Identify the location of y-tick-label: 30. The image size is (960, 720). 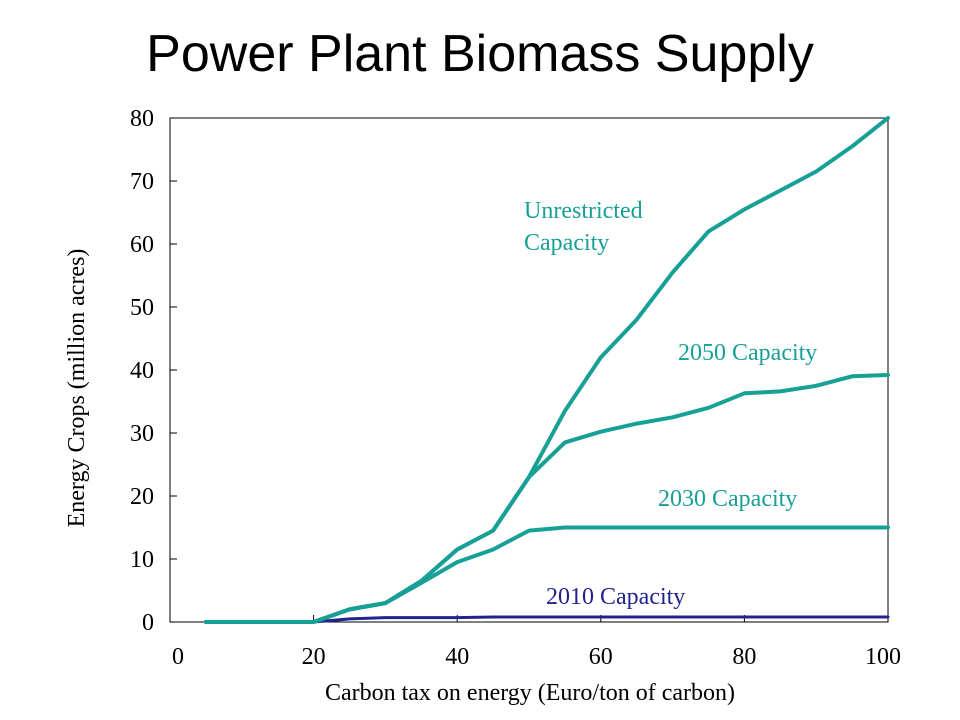
(142, 434).